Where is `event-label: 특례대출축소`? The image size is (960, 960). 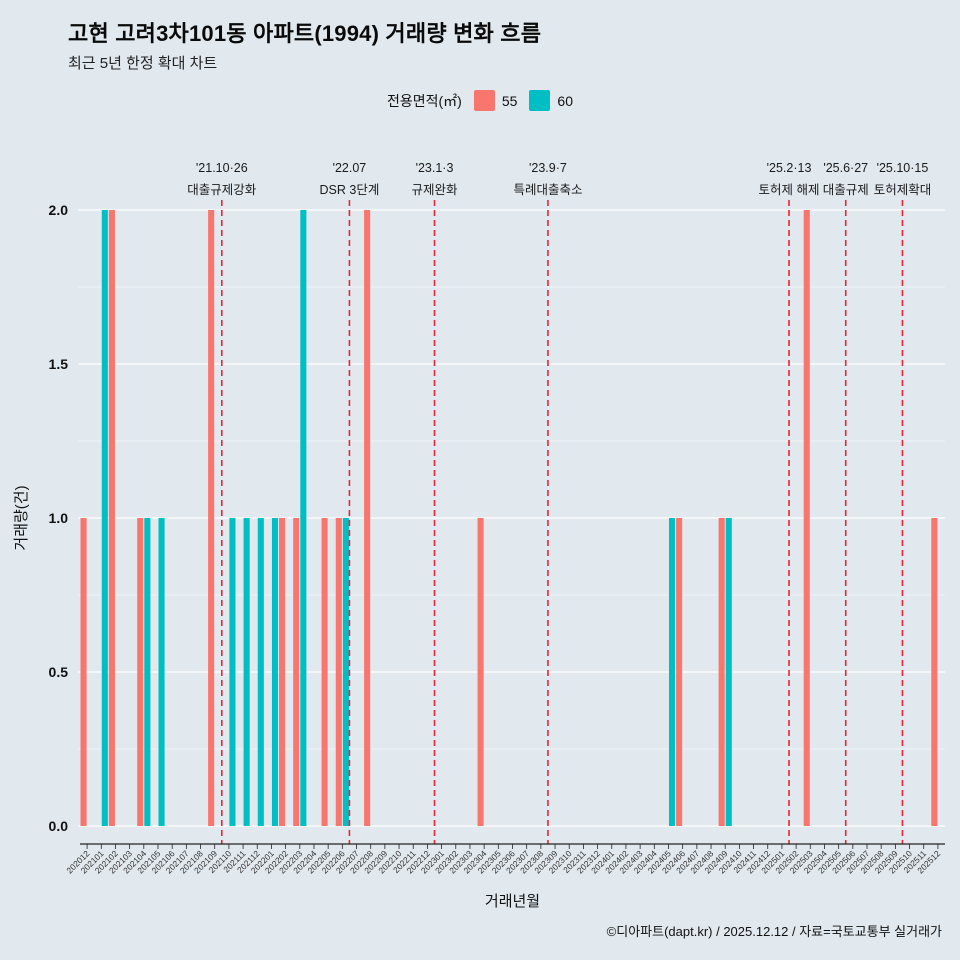
event-label: 특례대출축소 is located at coordinates (547, 190).